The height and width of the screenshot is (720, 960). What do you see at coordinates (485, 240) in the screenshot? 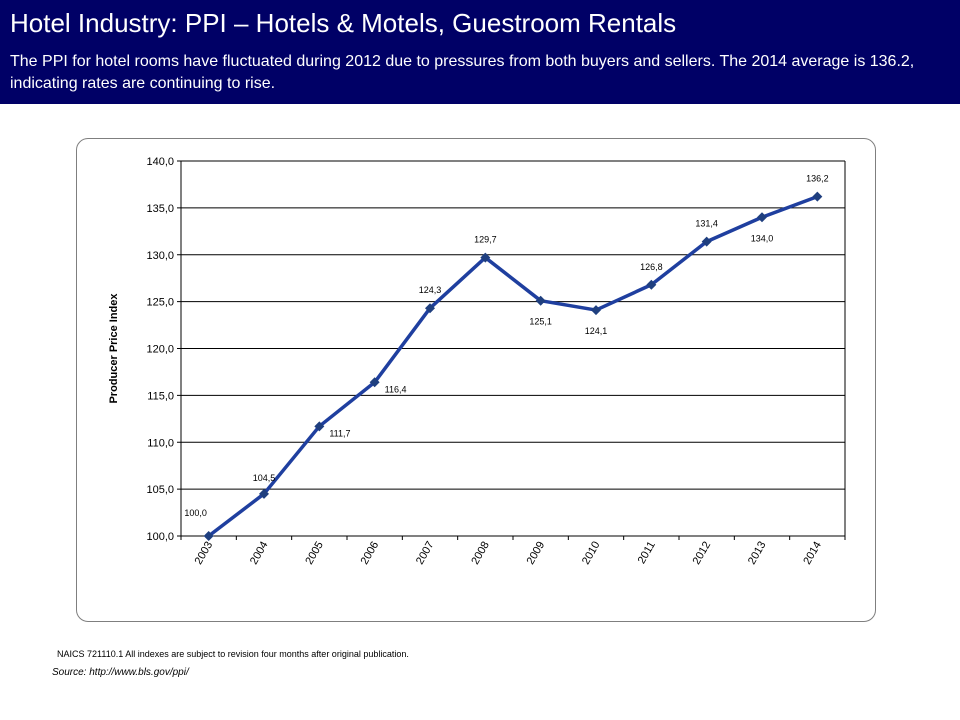
I see `data-label: 129,7` at bounding box center [485, 240].